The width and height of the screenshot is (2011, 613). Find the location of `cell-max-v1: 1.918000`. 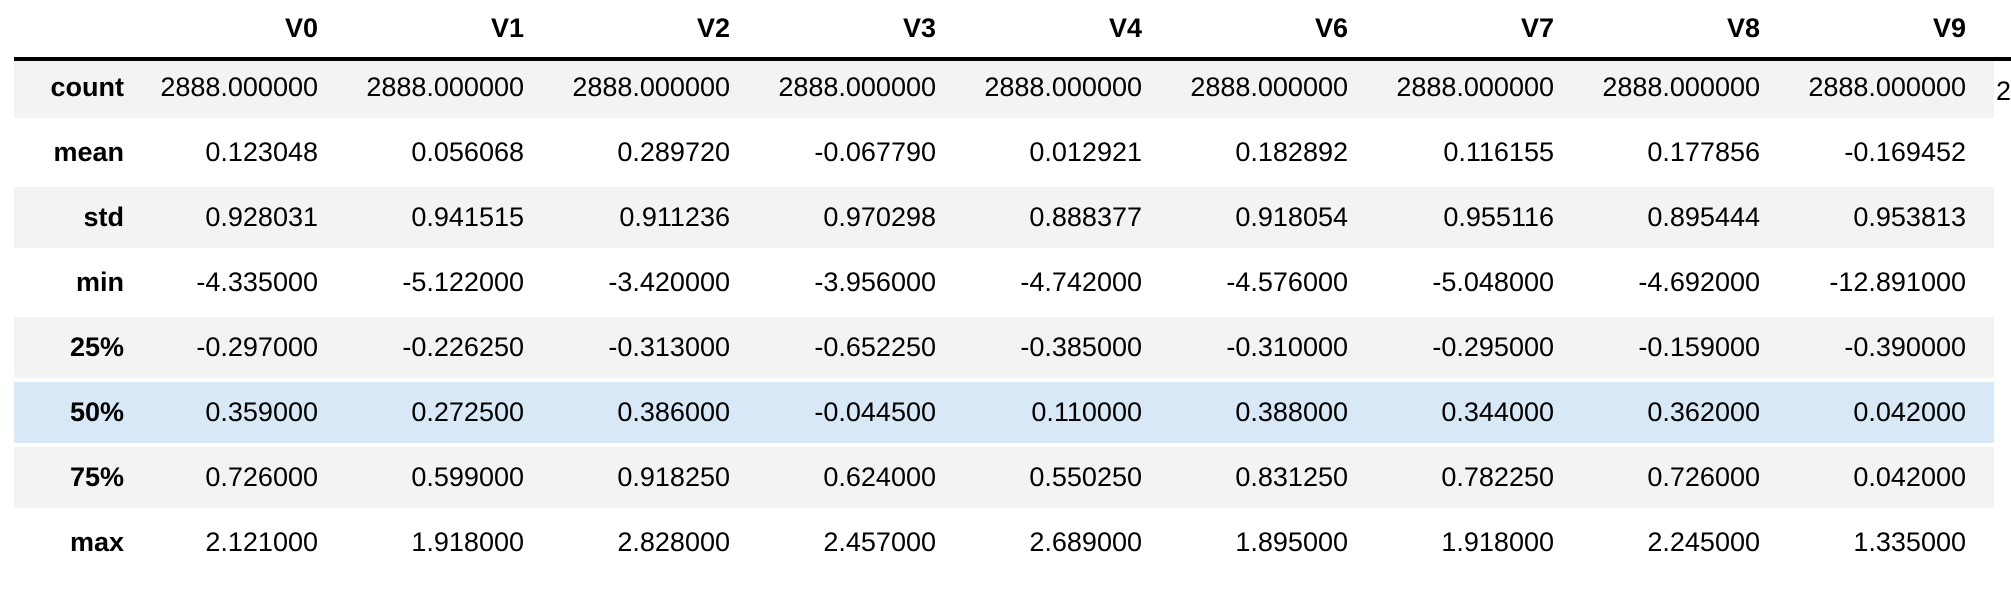

cell-max-v1: 1.918000 is located at coordinates (449, 544).